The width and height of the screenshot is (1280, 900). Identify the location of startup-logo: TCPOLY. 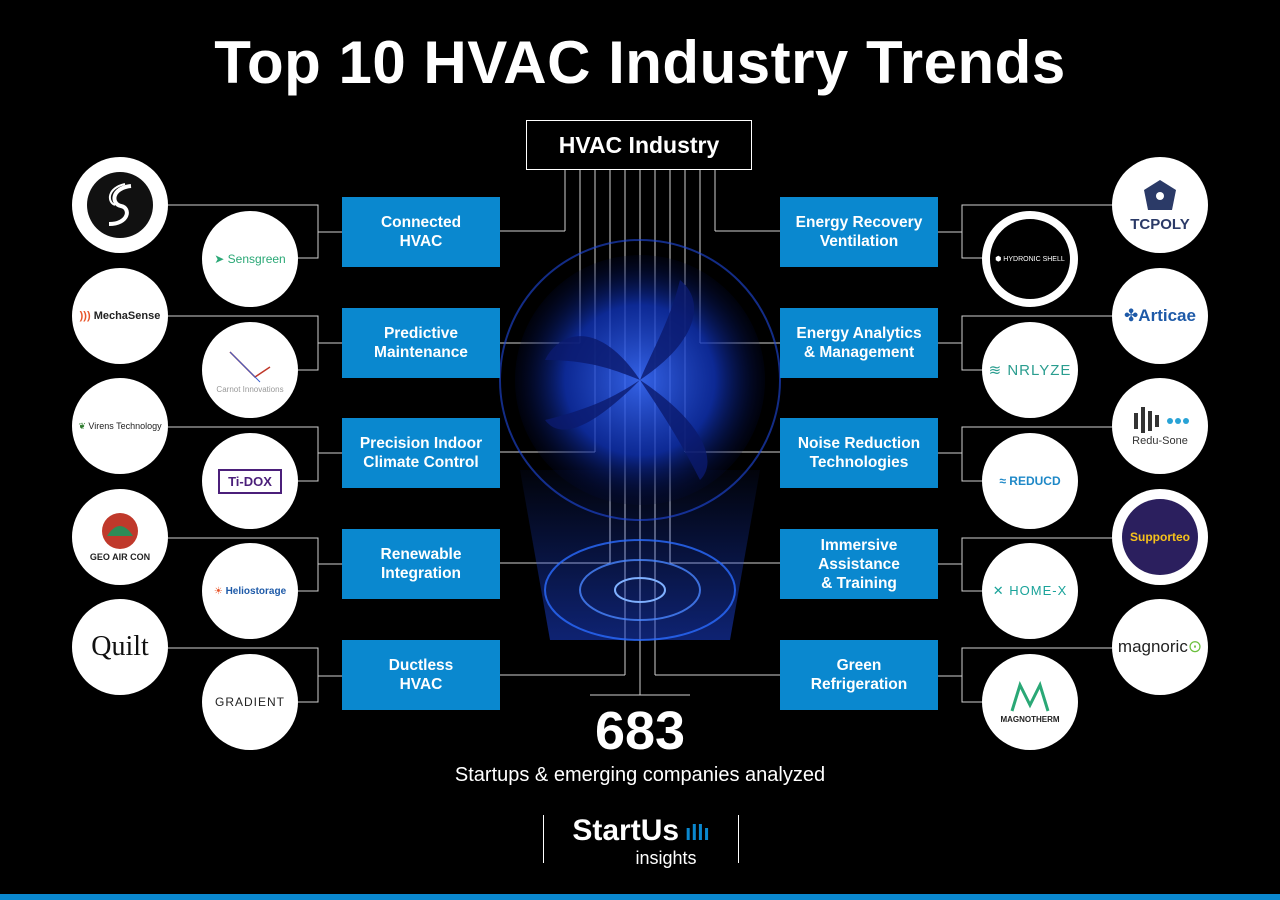
(1160, 205).